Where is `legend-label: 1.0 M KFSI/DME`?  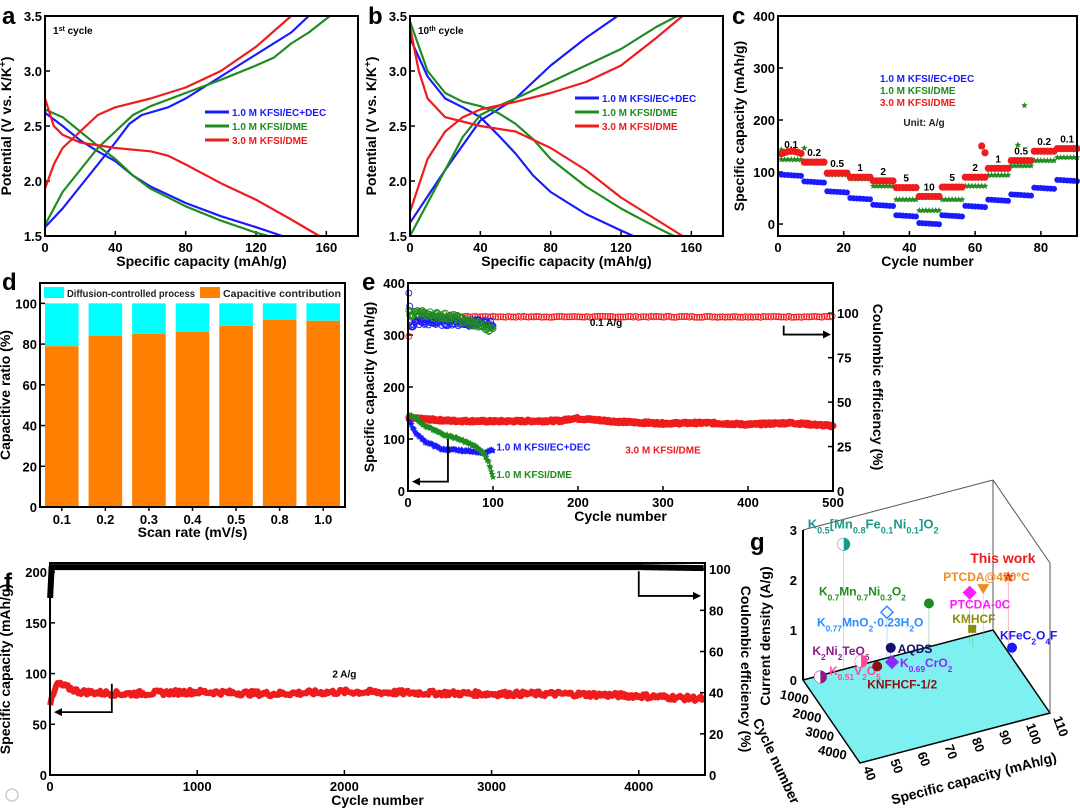
legend-label: 1.0 M KFSI/DME is located at coordinates (640, 113).